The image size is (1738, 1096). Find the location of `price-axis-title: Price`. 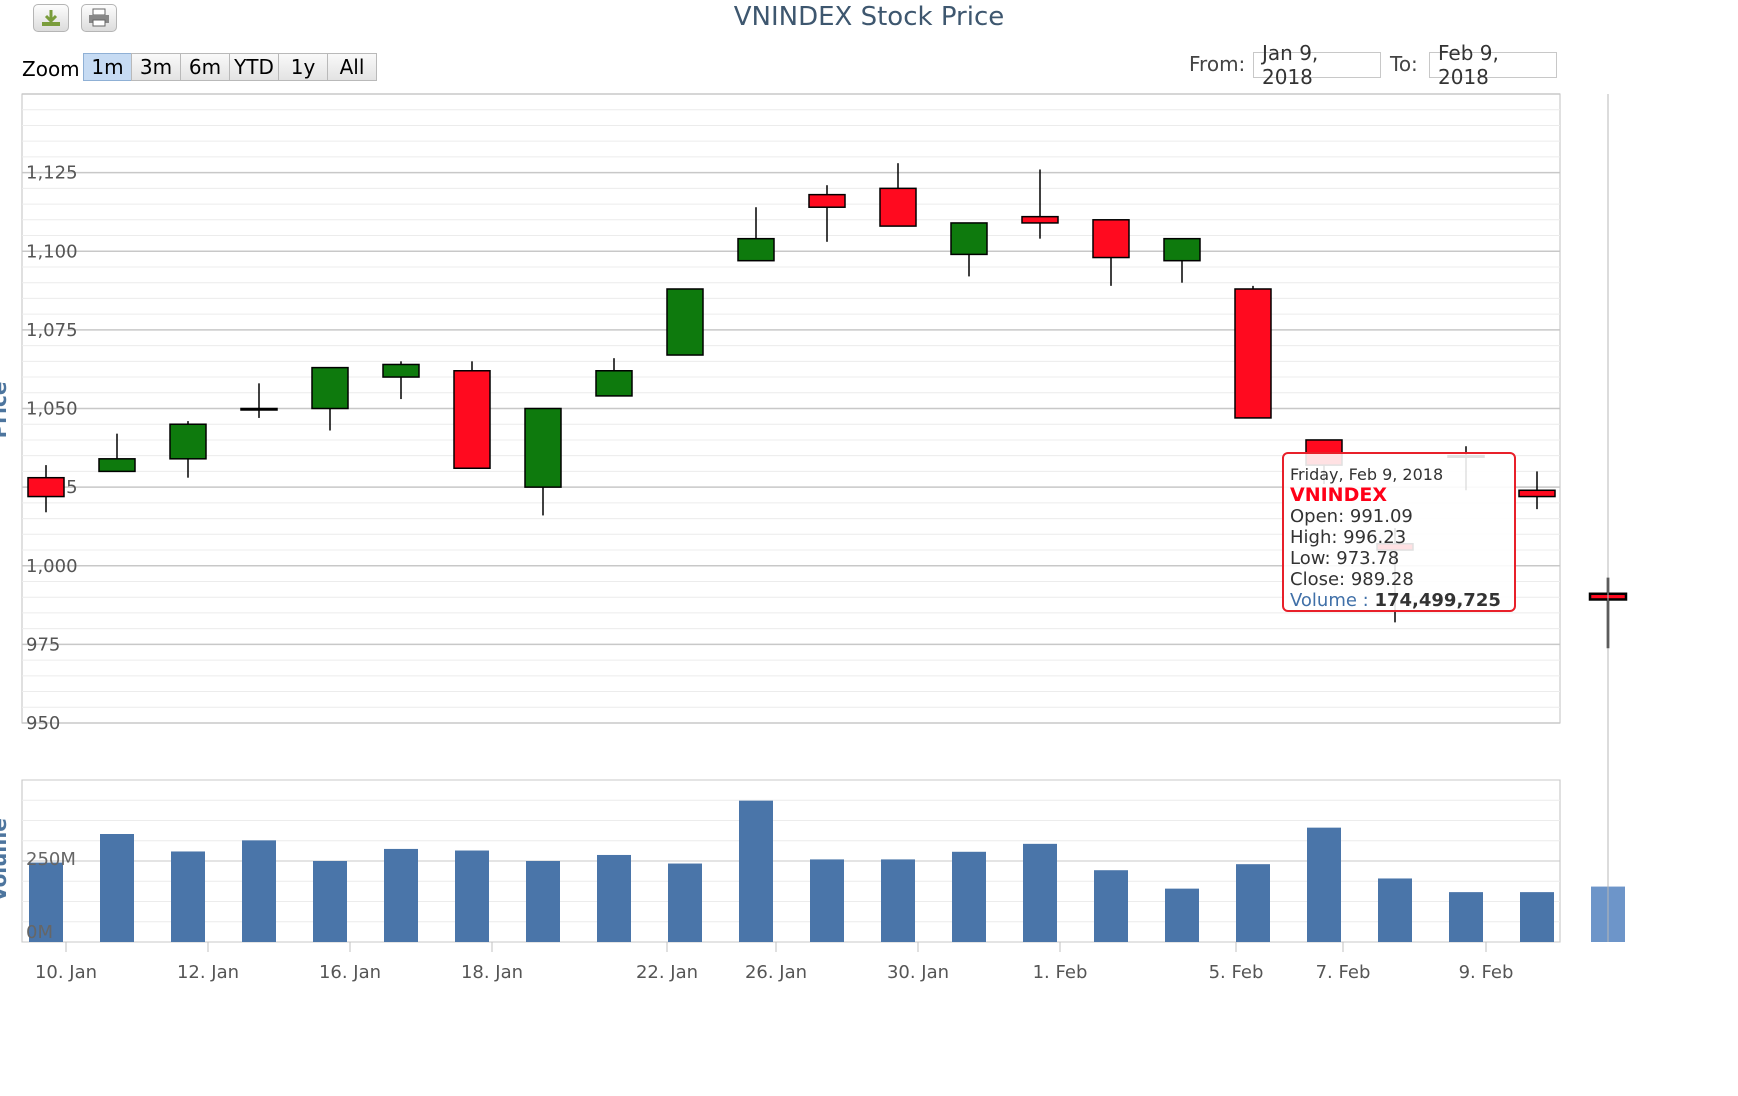

price-axis-title: Price is located at coordinates (5, 410).